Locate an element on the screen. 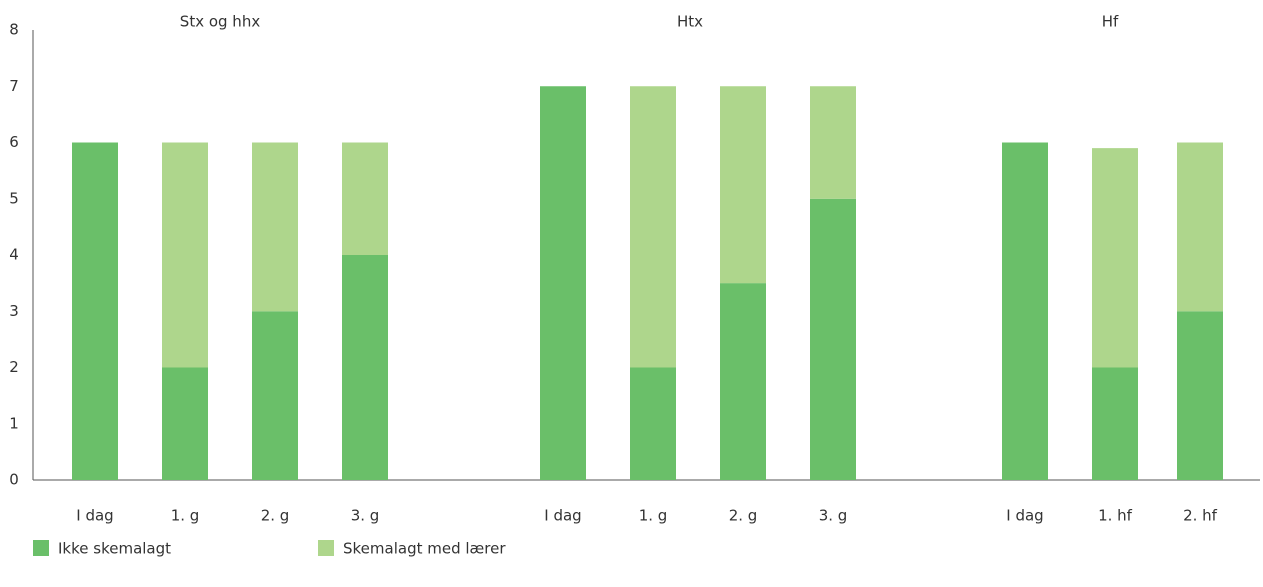 The width and height of the screenshot is (1263, 587). legend-label: Skemalagt med lærer is located at coordinates (424, 549).